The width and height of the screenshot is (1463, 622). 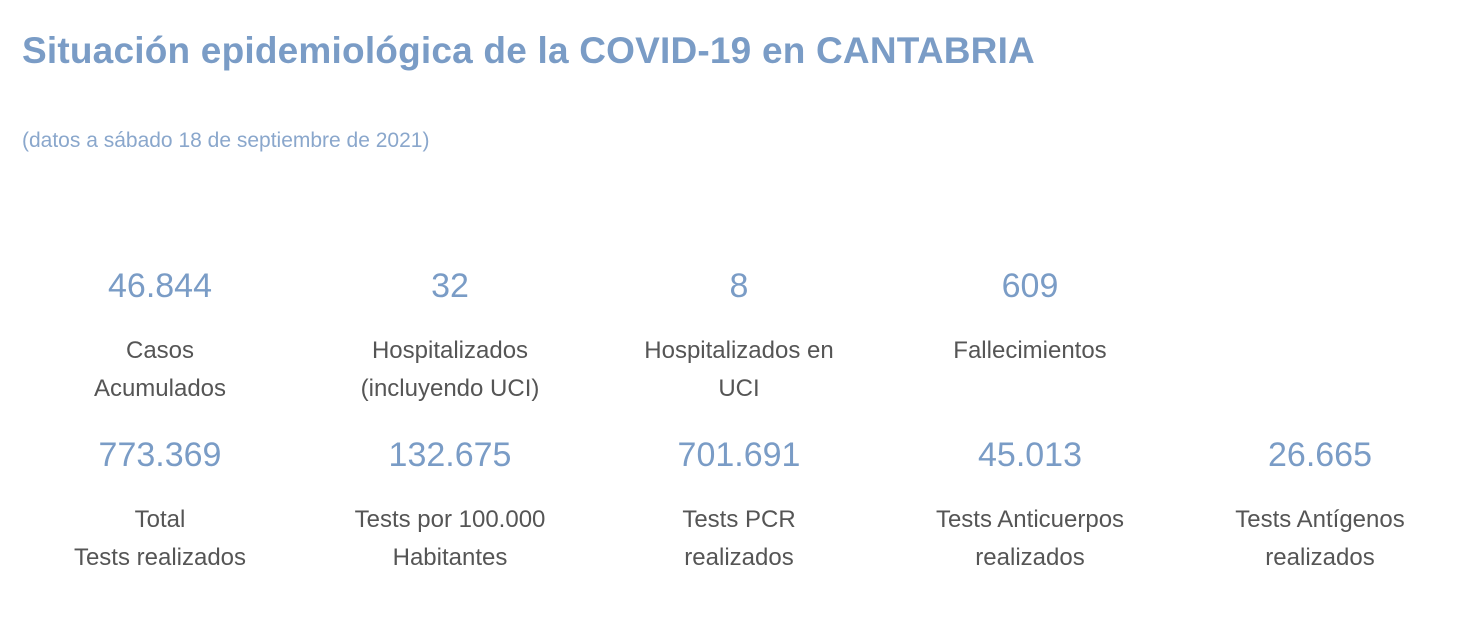 What do you see at coordinates (739, 370) in the screenshot?
I see `stat-label: Hospitalizados en UCI` at bounding box center [739, 370].